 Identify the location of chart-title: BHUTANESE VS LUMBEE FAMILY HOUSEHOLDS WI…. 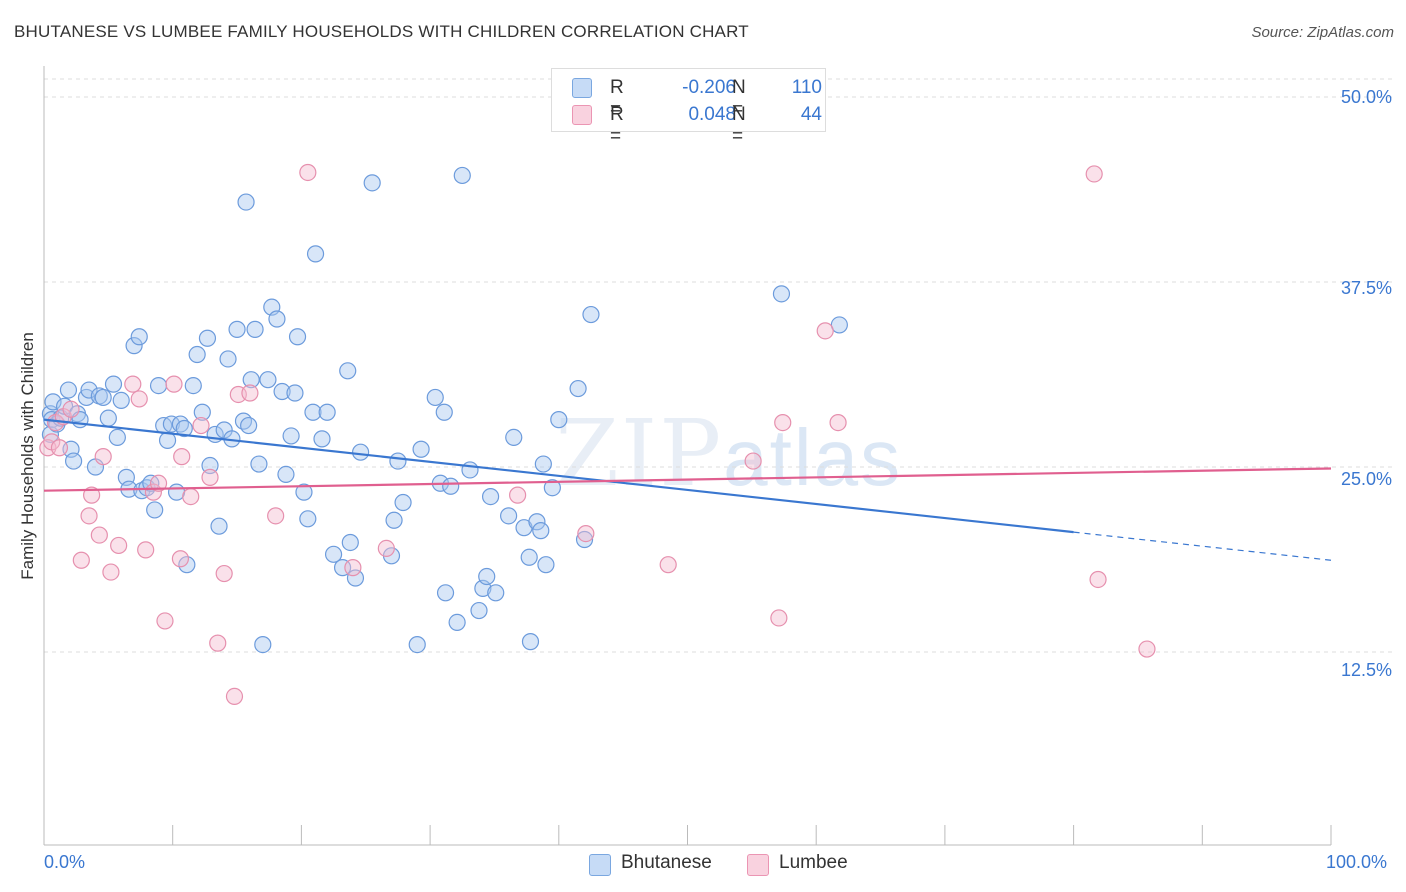
(381, 31).